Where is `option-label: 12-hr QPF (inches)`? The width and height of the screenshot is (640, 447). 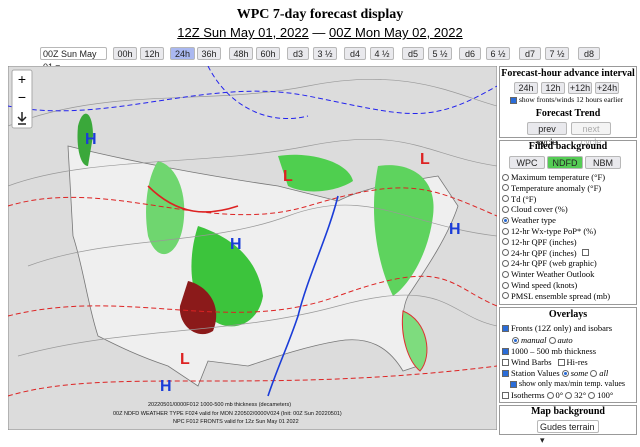 option-label: 12-hr QPF (inches) is located at coordinates (544, 241).